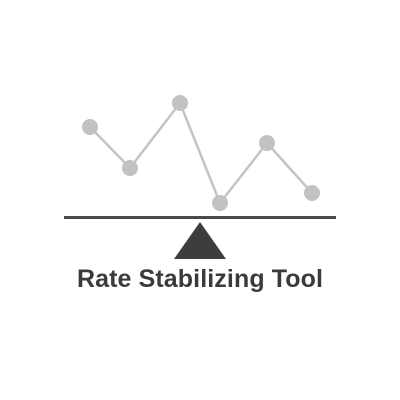 This screenshot has height=400, width=400. I want to click on seesaw-beam, so click(200, 217).